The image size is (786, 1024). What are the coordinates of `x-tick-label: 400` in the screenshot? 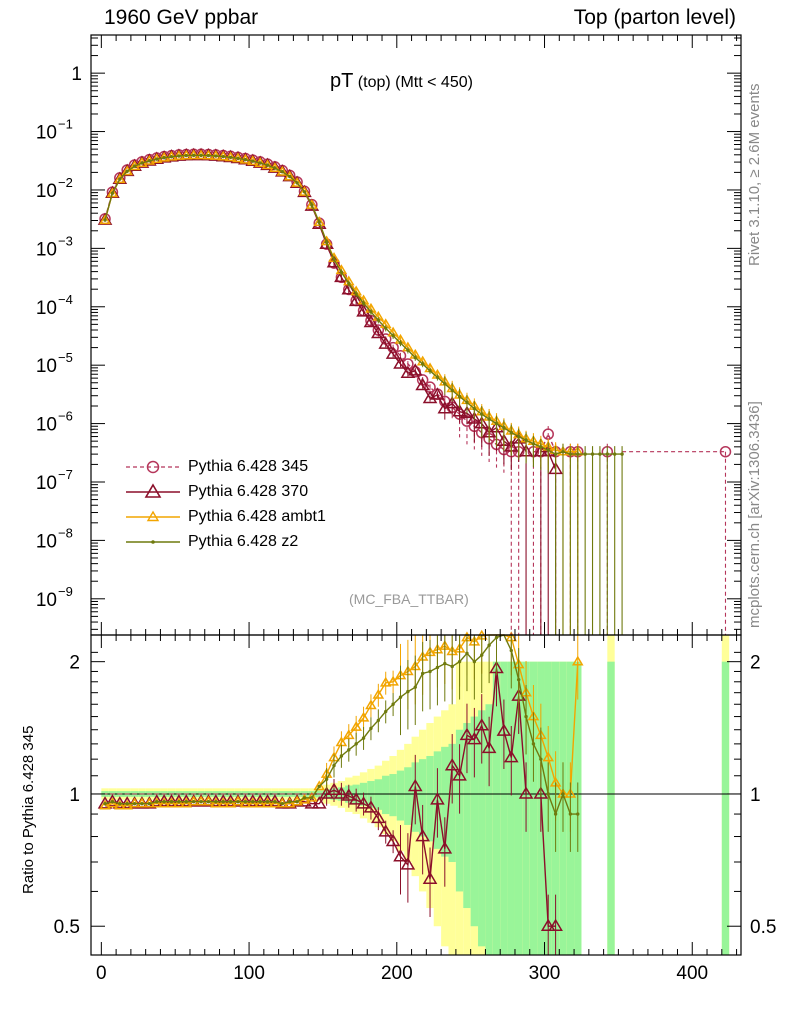 It's located at (692, 973).